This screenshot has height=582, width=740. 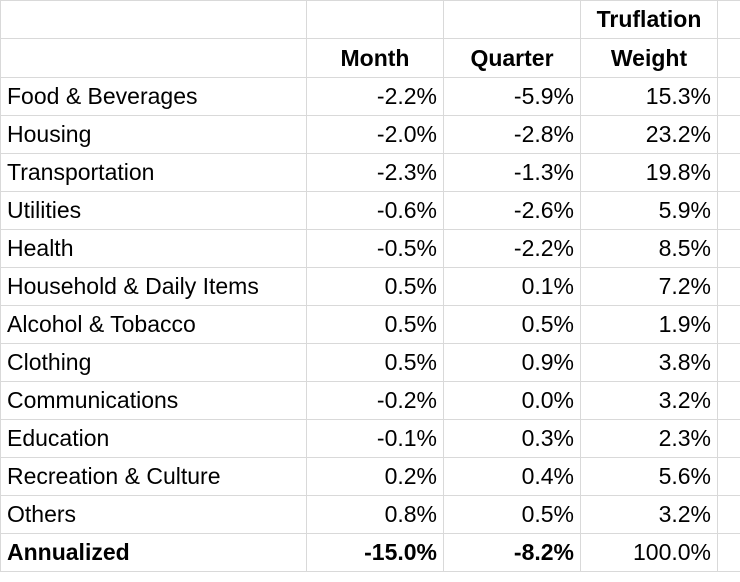 What do you see at coordinates (375, 172) in the screenshot?
I see `month-cell: -2.3%` at bounding box center [375, 172].